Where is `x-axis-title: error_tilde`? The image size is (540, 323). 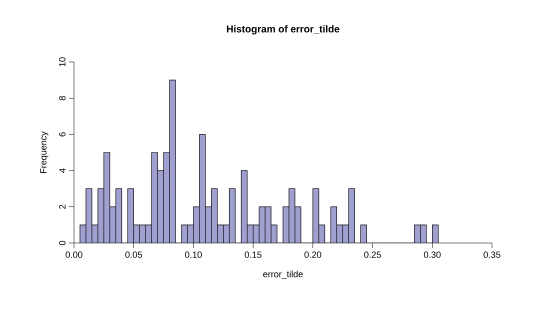 x-axis-title: error_tilde is located at coordinates (283, 274).